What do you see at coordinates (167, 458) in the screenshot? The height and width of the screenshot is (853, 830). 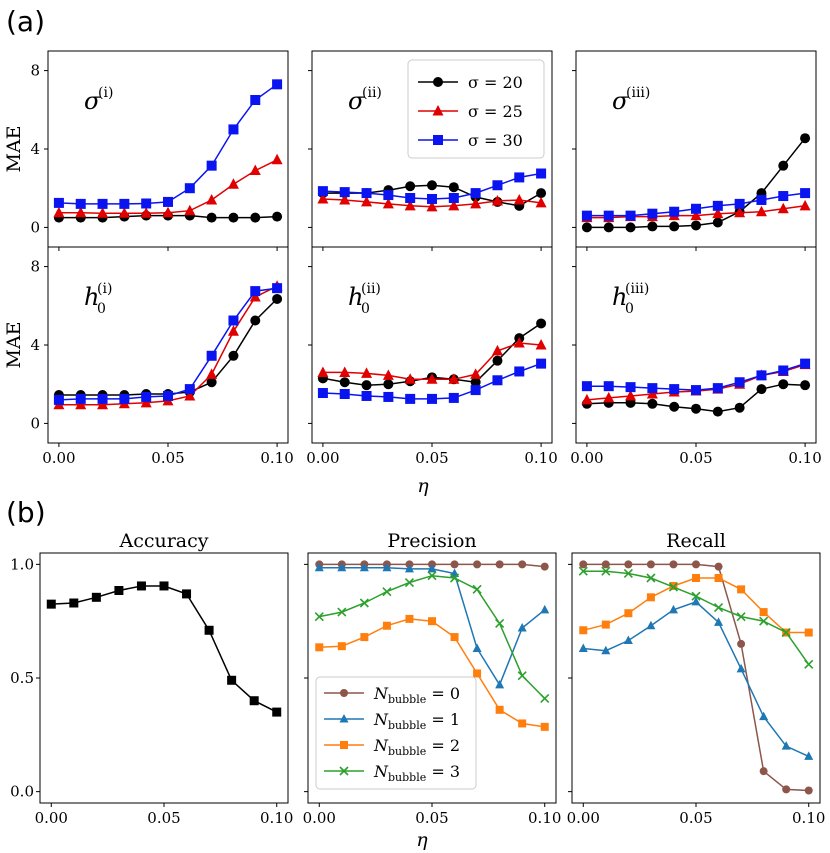 I see `x-tick-label: 0.05` at bounding box center [167, 458].